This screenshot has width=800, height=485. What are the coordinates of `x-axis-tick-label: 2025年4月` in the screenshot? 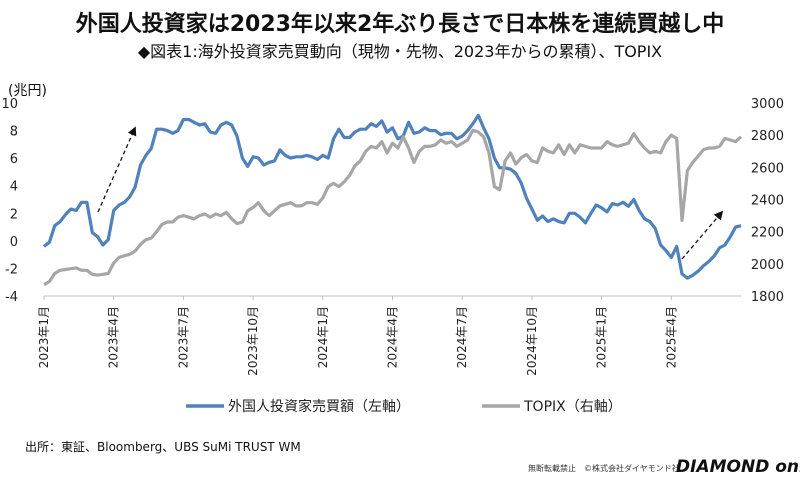 It's located at (671, 337).